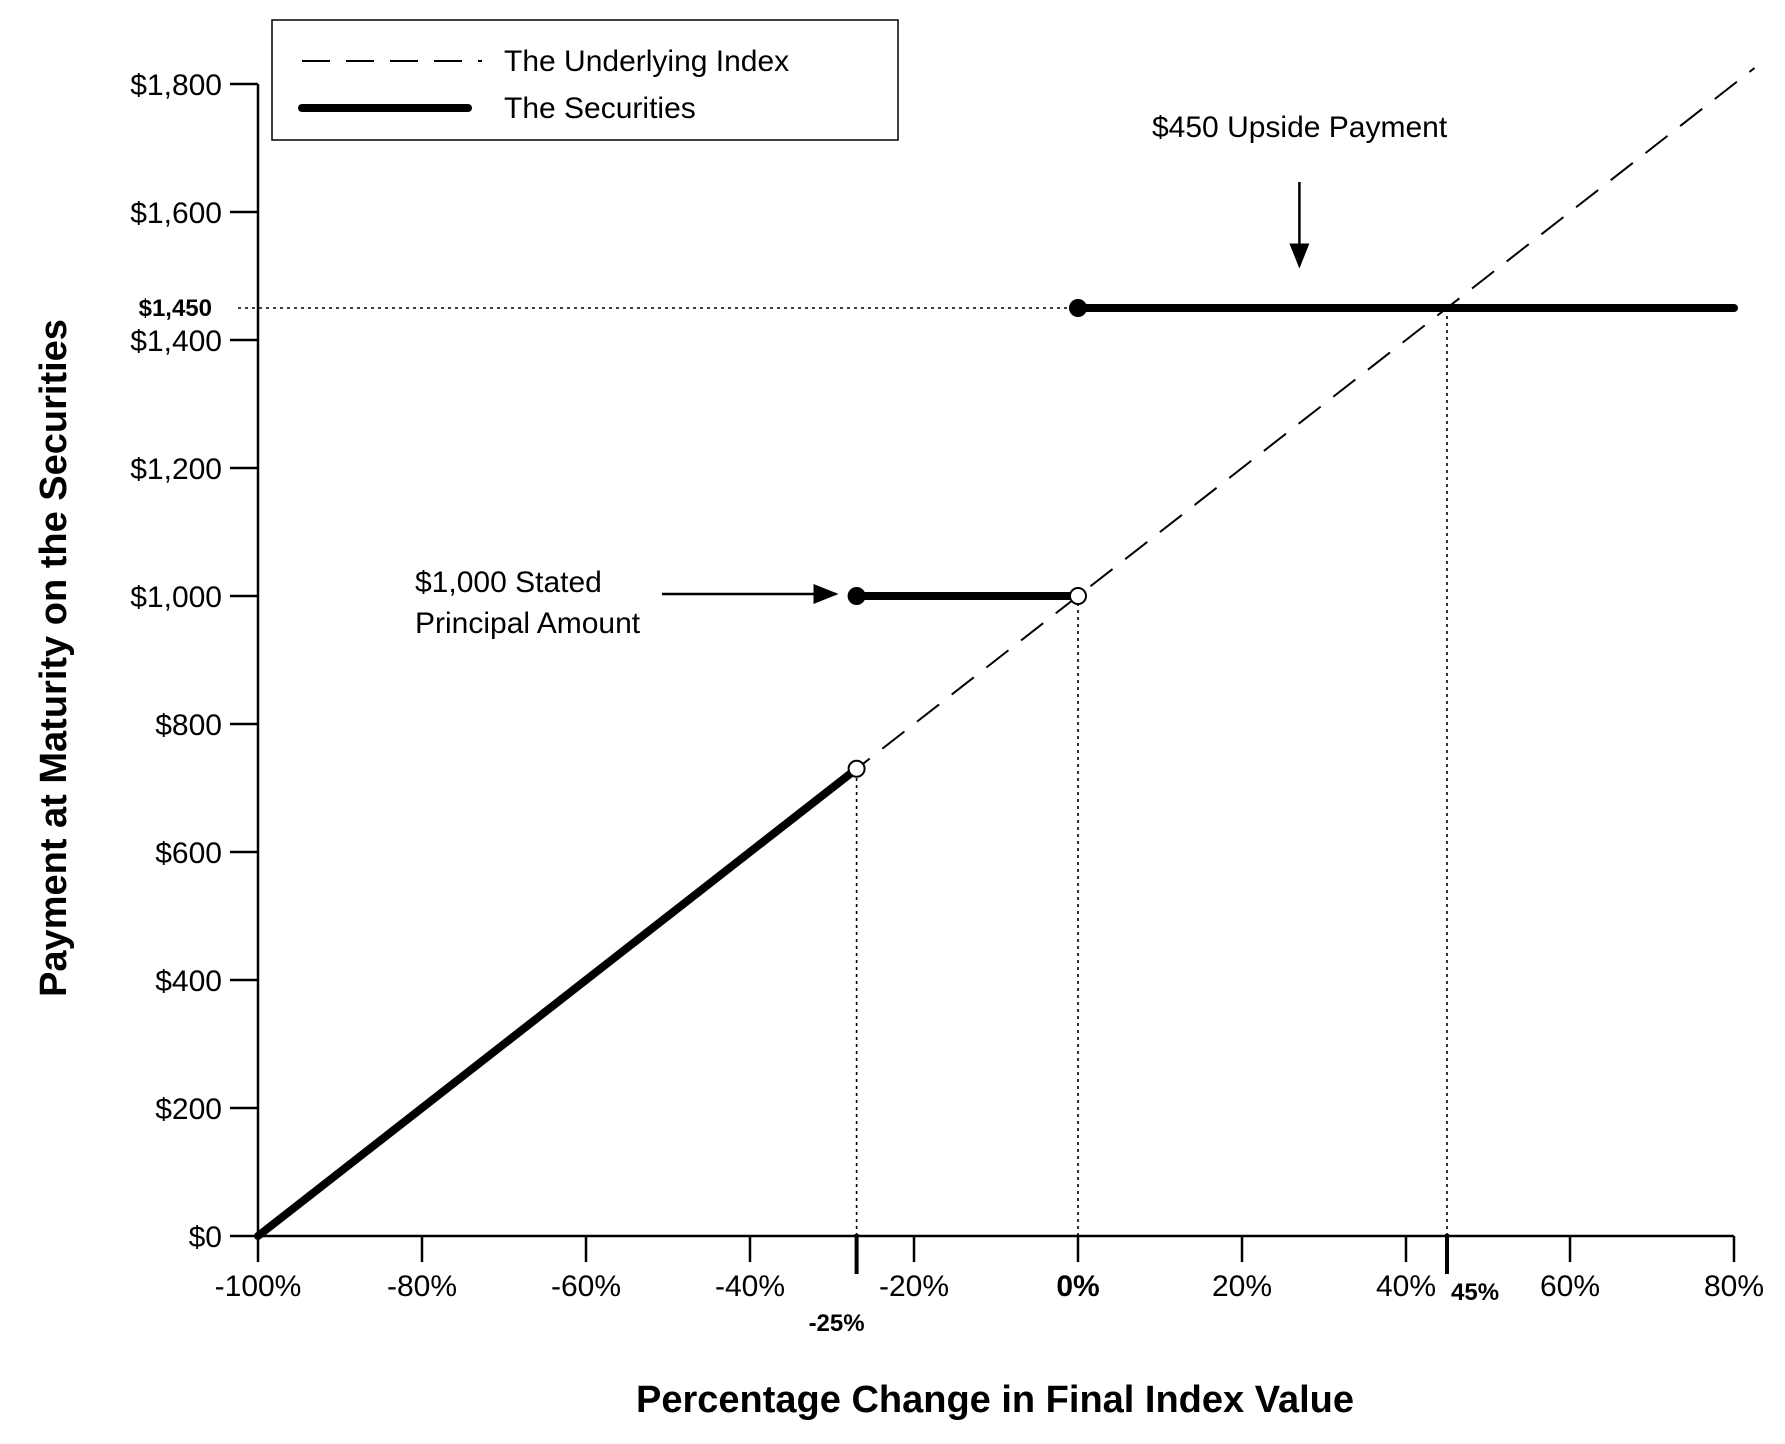 The width and height of the screenshot is (1785, 1444). Describe the element at coordinates (205, 1237) in the screenshot. I see `y-tick-label: $0` at that location.